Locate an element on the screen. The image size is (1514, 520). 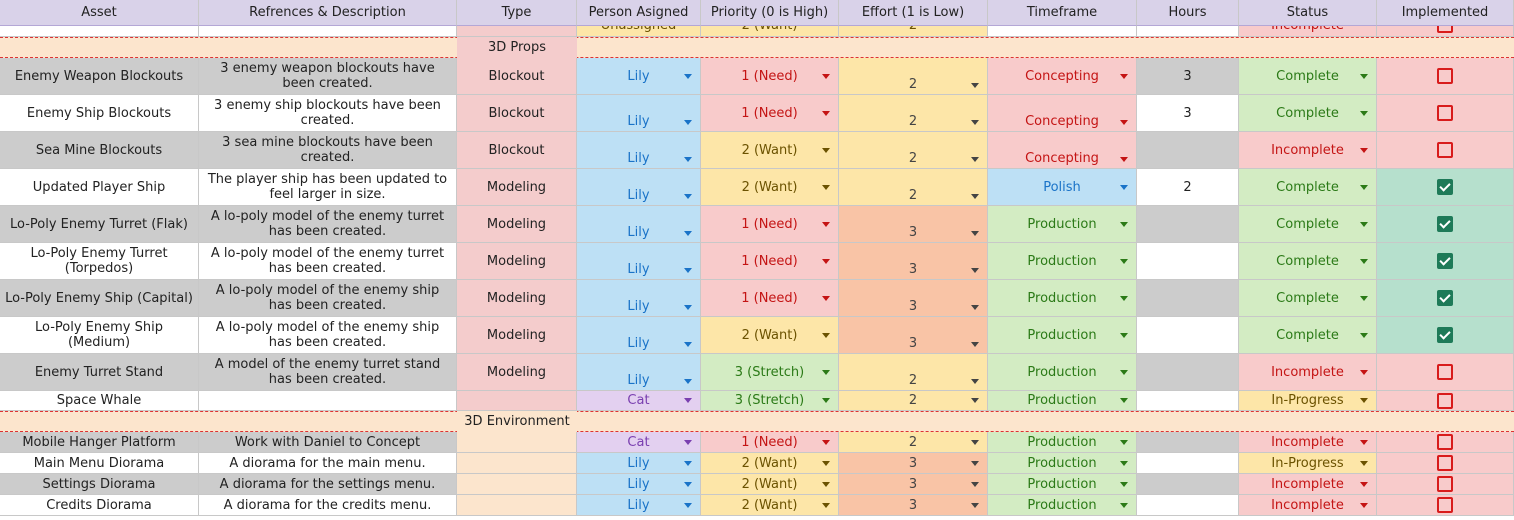
asset-cell: Lo-Poly Enemy Turret (Flak) is located at coordinates (99, 224).